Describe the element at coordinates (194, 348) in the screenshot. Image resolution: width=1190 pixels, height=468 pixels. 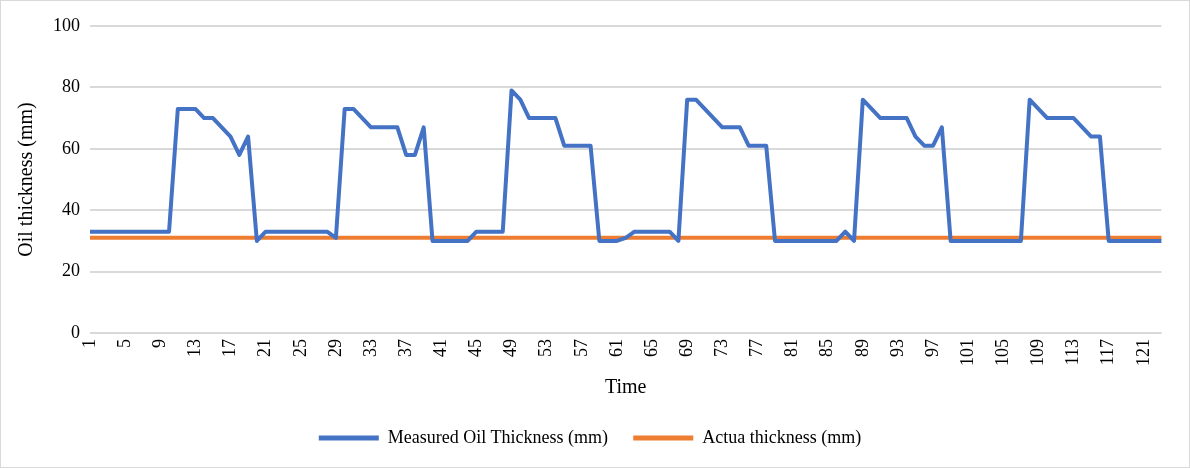
I see `x-tick-label: 13` at that location.